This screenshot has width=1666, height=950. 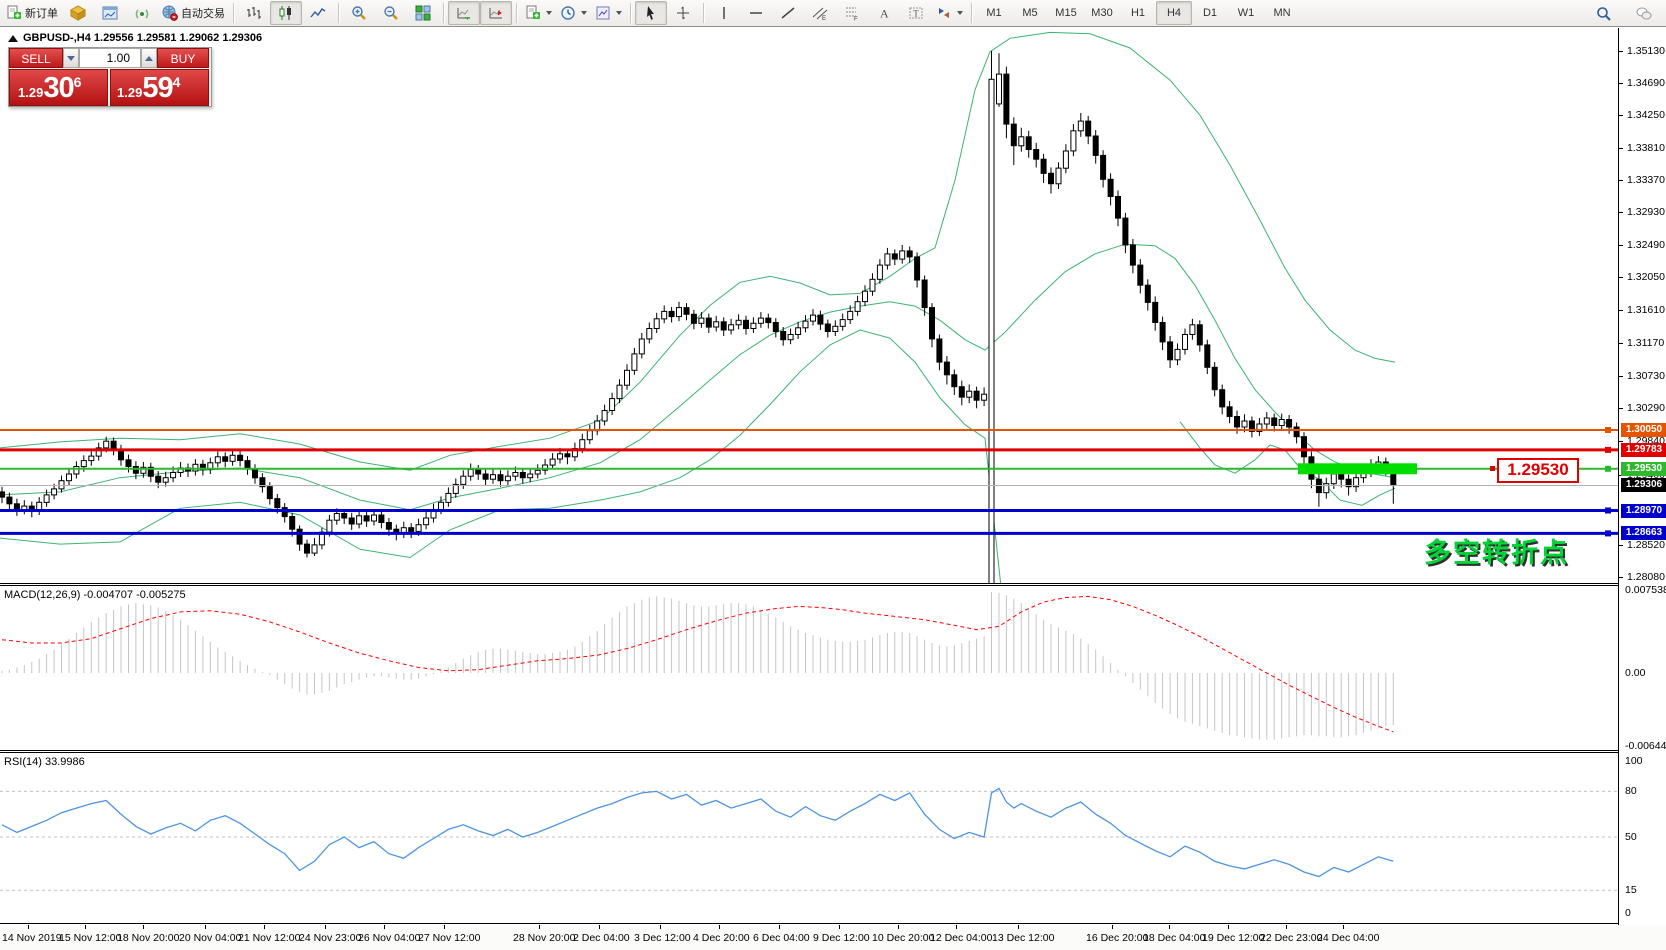 What do you see at coordinates (1357, 469) in the screenshot?
I see `highlight-segment` at bounding box center [1357, 469].